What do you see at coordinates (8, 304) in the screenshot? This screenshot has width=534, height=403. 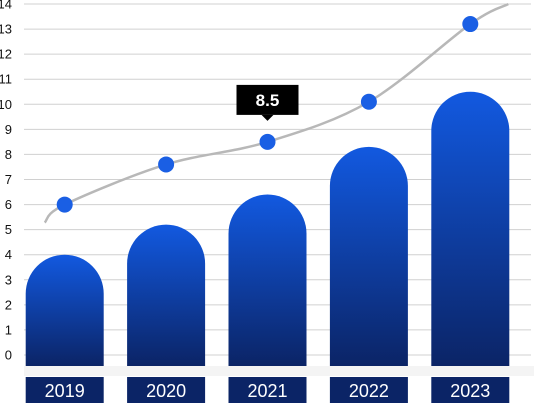 I see `y-tick-label: 2` at bounding box center [8, 304].